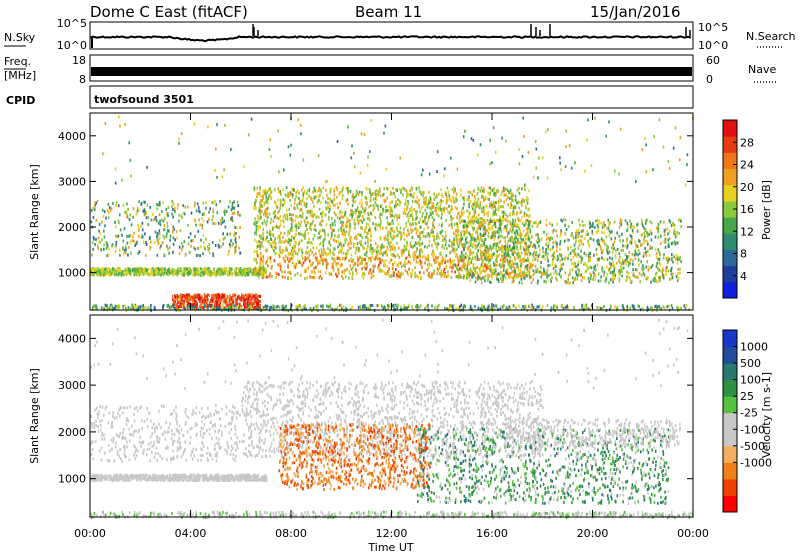 The image size is (800, 554). What do you see at coordinates (391, 68) in the screenshot?
I see `freq-frame` at bounding box center [391, 68].